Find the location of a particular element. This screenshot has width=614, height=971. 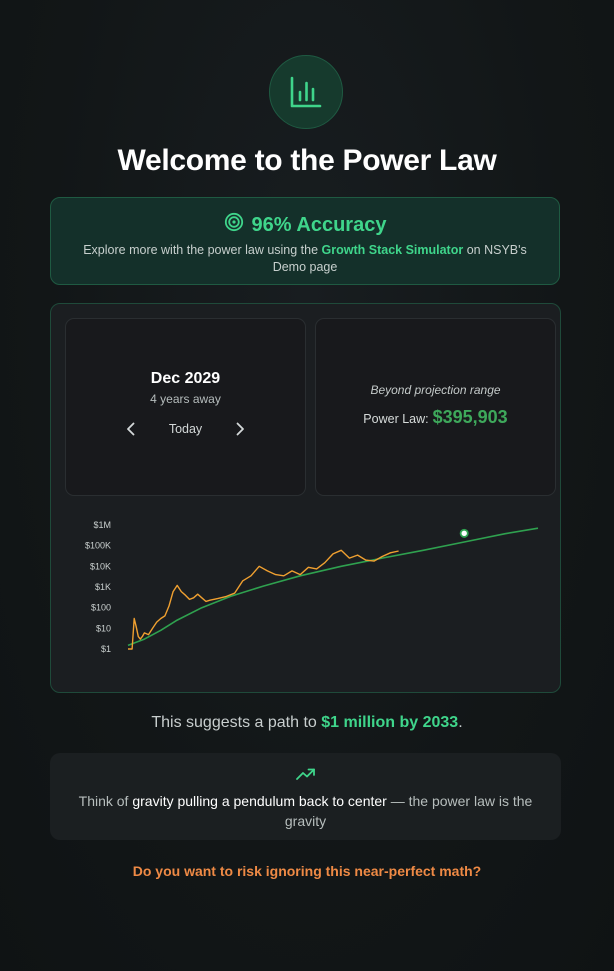

date-navigation: Today is located at coordinates (185, 429).